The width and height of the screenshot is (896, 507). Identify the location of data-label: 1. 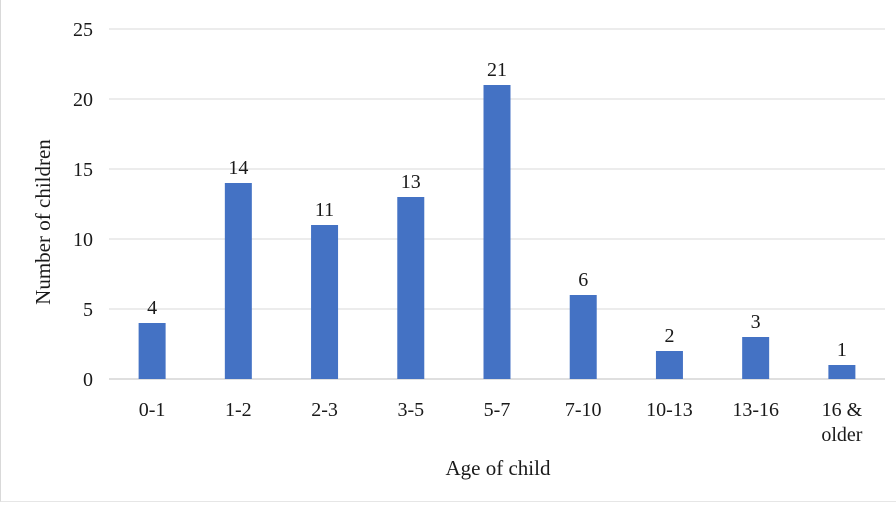
(842, 350).